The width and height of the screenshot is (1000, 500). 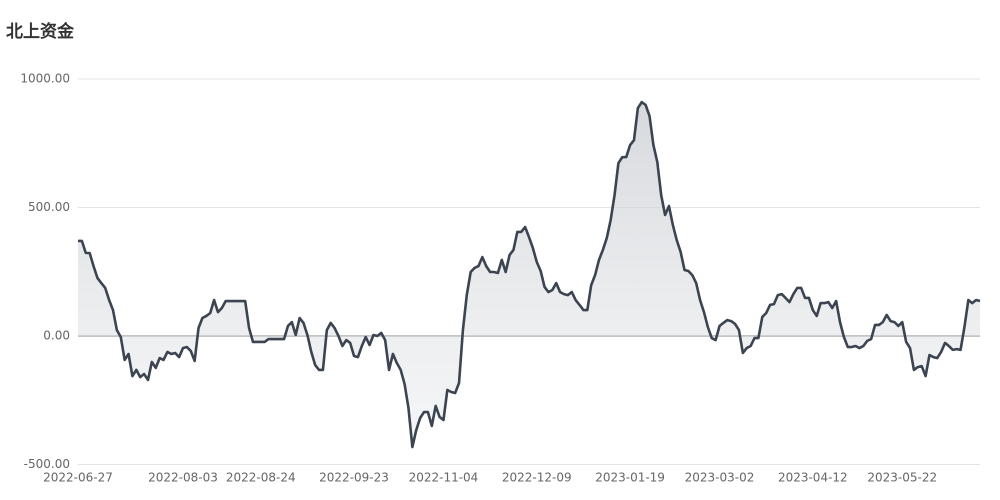 What do you see at coordinates (813, 478) in the screenshot?
I see `x-tick-label: 2023-04-12` at bounding box center [813, 478].